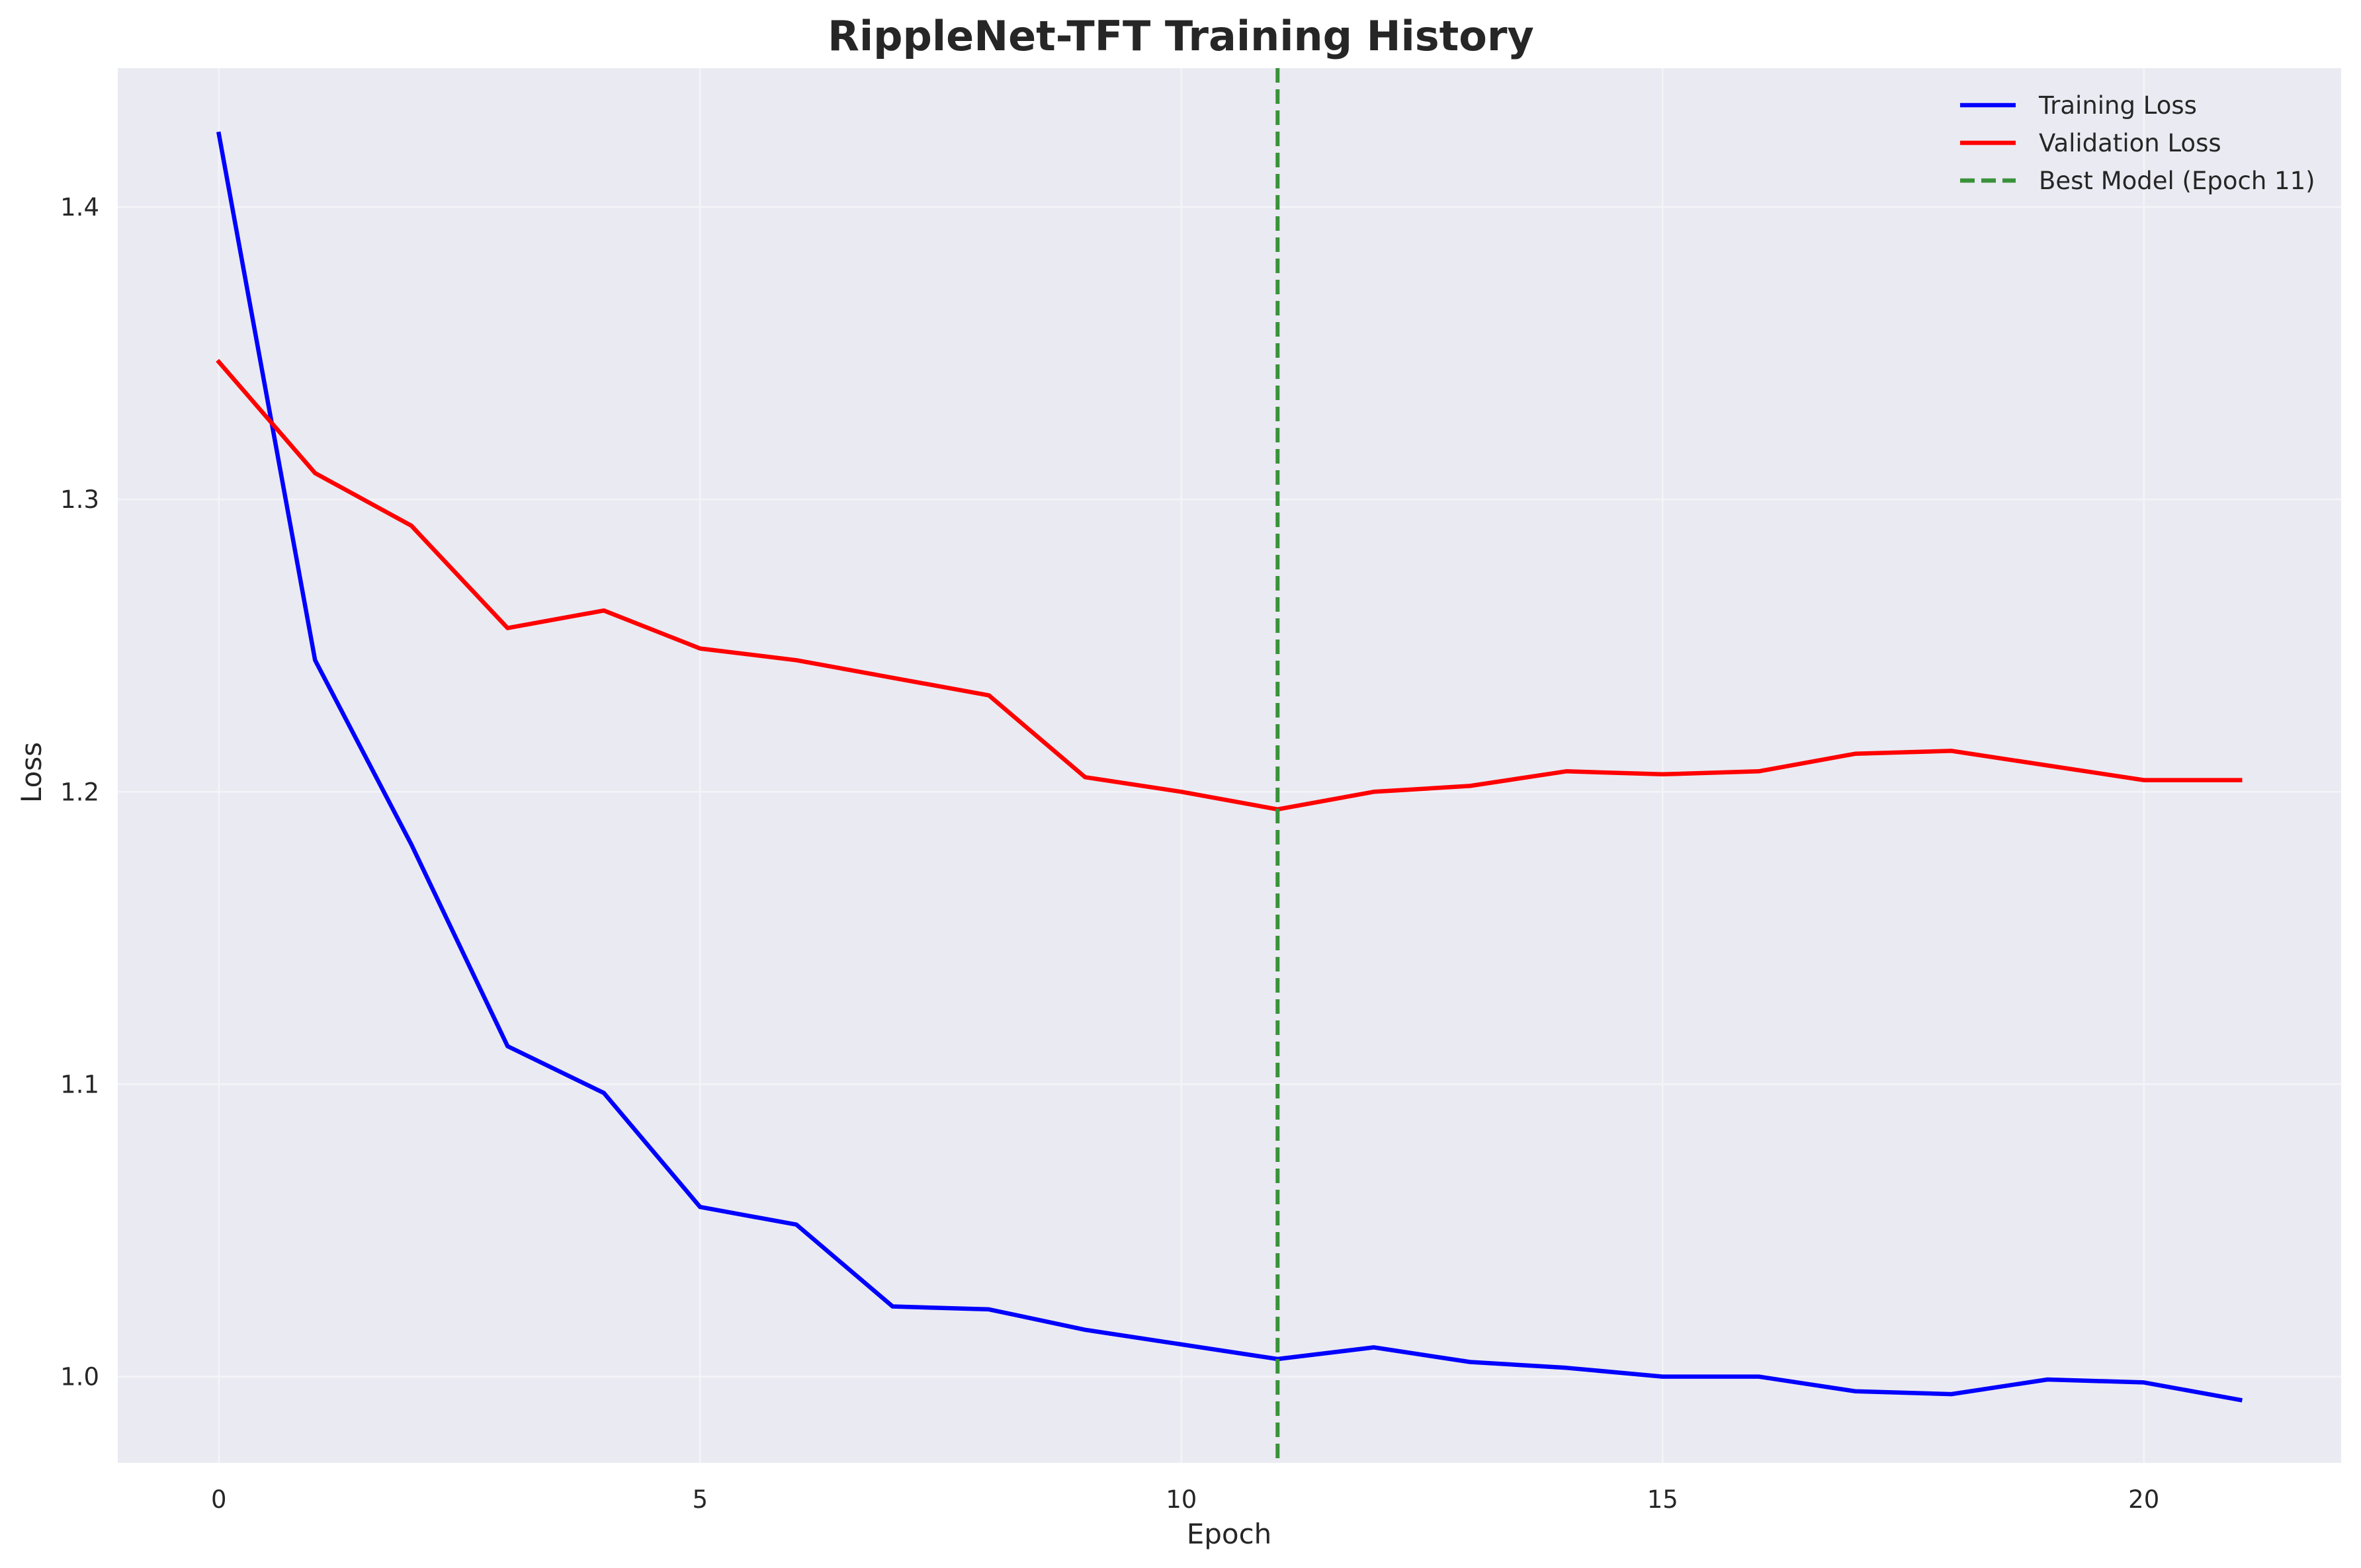  Describe the element at coordinates (79, 1084) in the screenshot. I see `y-tick-label: 1.1` at that location.